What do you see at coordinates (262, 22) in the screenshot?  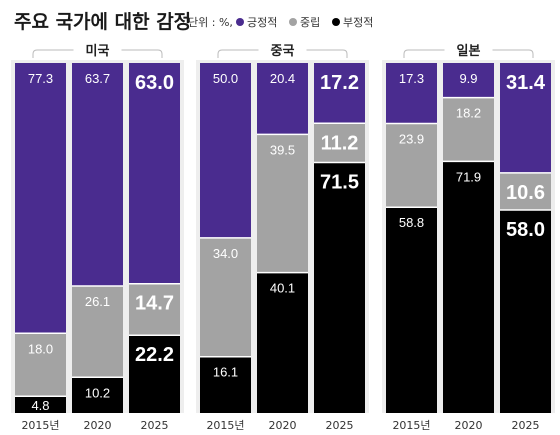 I see `legend-label: 긍정적` at bounding box center [262, 22].